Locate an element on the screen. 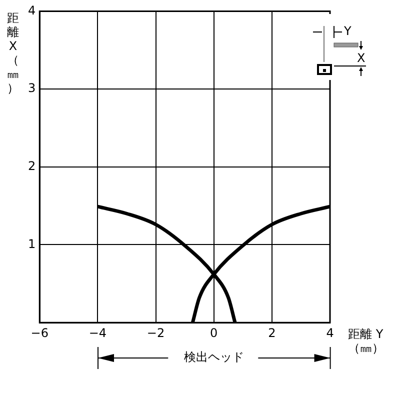 The height and width of the screenshot is (397, 410). x-tick-label: −2 is located at coordinates (155, 333).